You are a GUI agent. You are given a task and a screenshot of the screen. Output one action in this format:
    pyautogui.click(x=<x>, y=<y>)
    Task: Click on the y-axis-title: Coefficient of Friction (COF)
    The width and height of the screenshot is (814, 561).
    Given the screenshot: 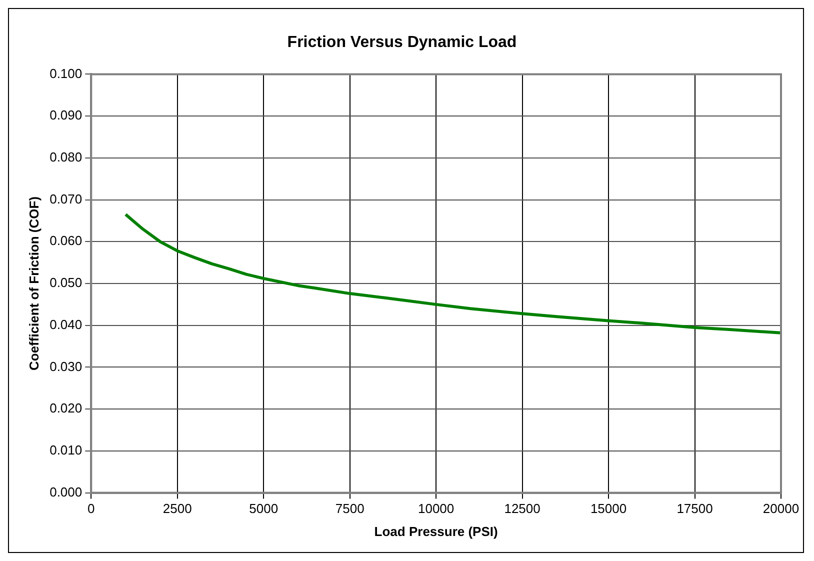 What is the action you would take?
    pyautogui.click(x=34, y=283)
    